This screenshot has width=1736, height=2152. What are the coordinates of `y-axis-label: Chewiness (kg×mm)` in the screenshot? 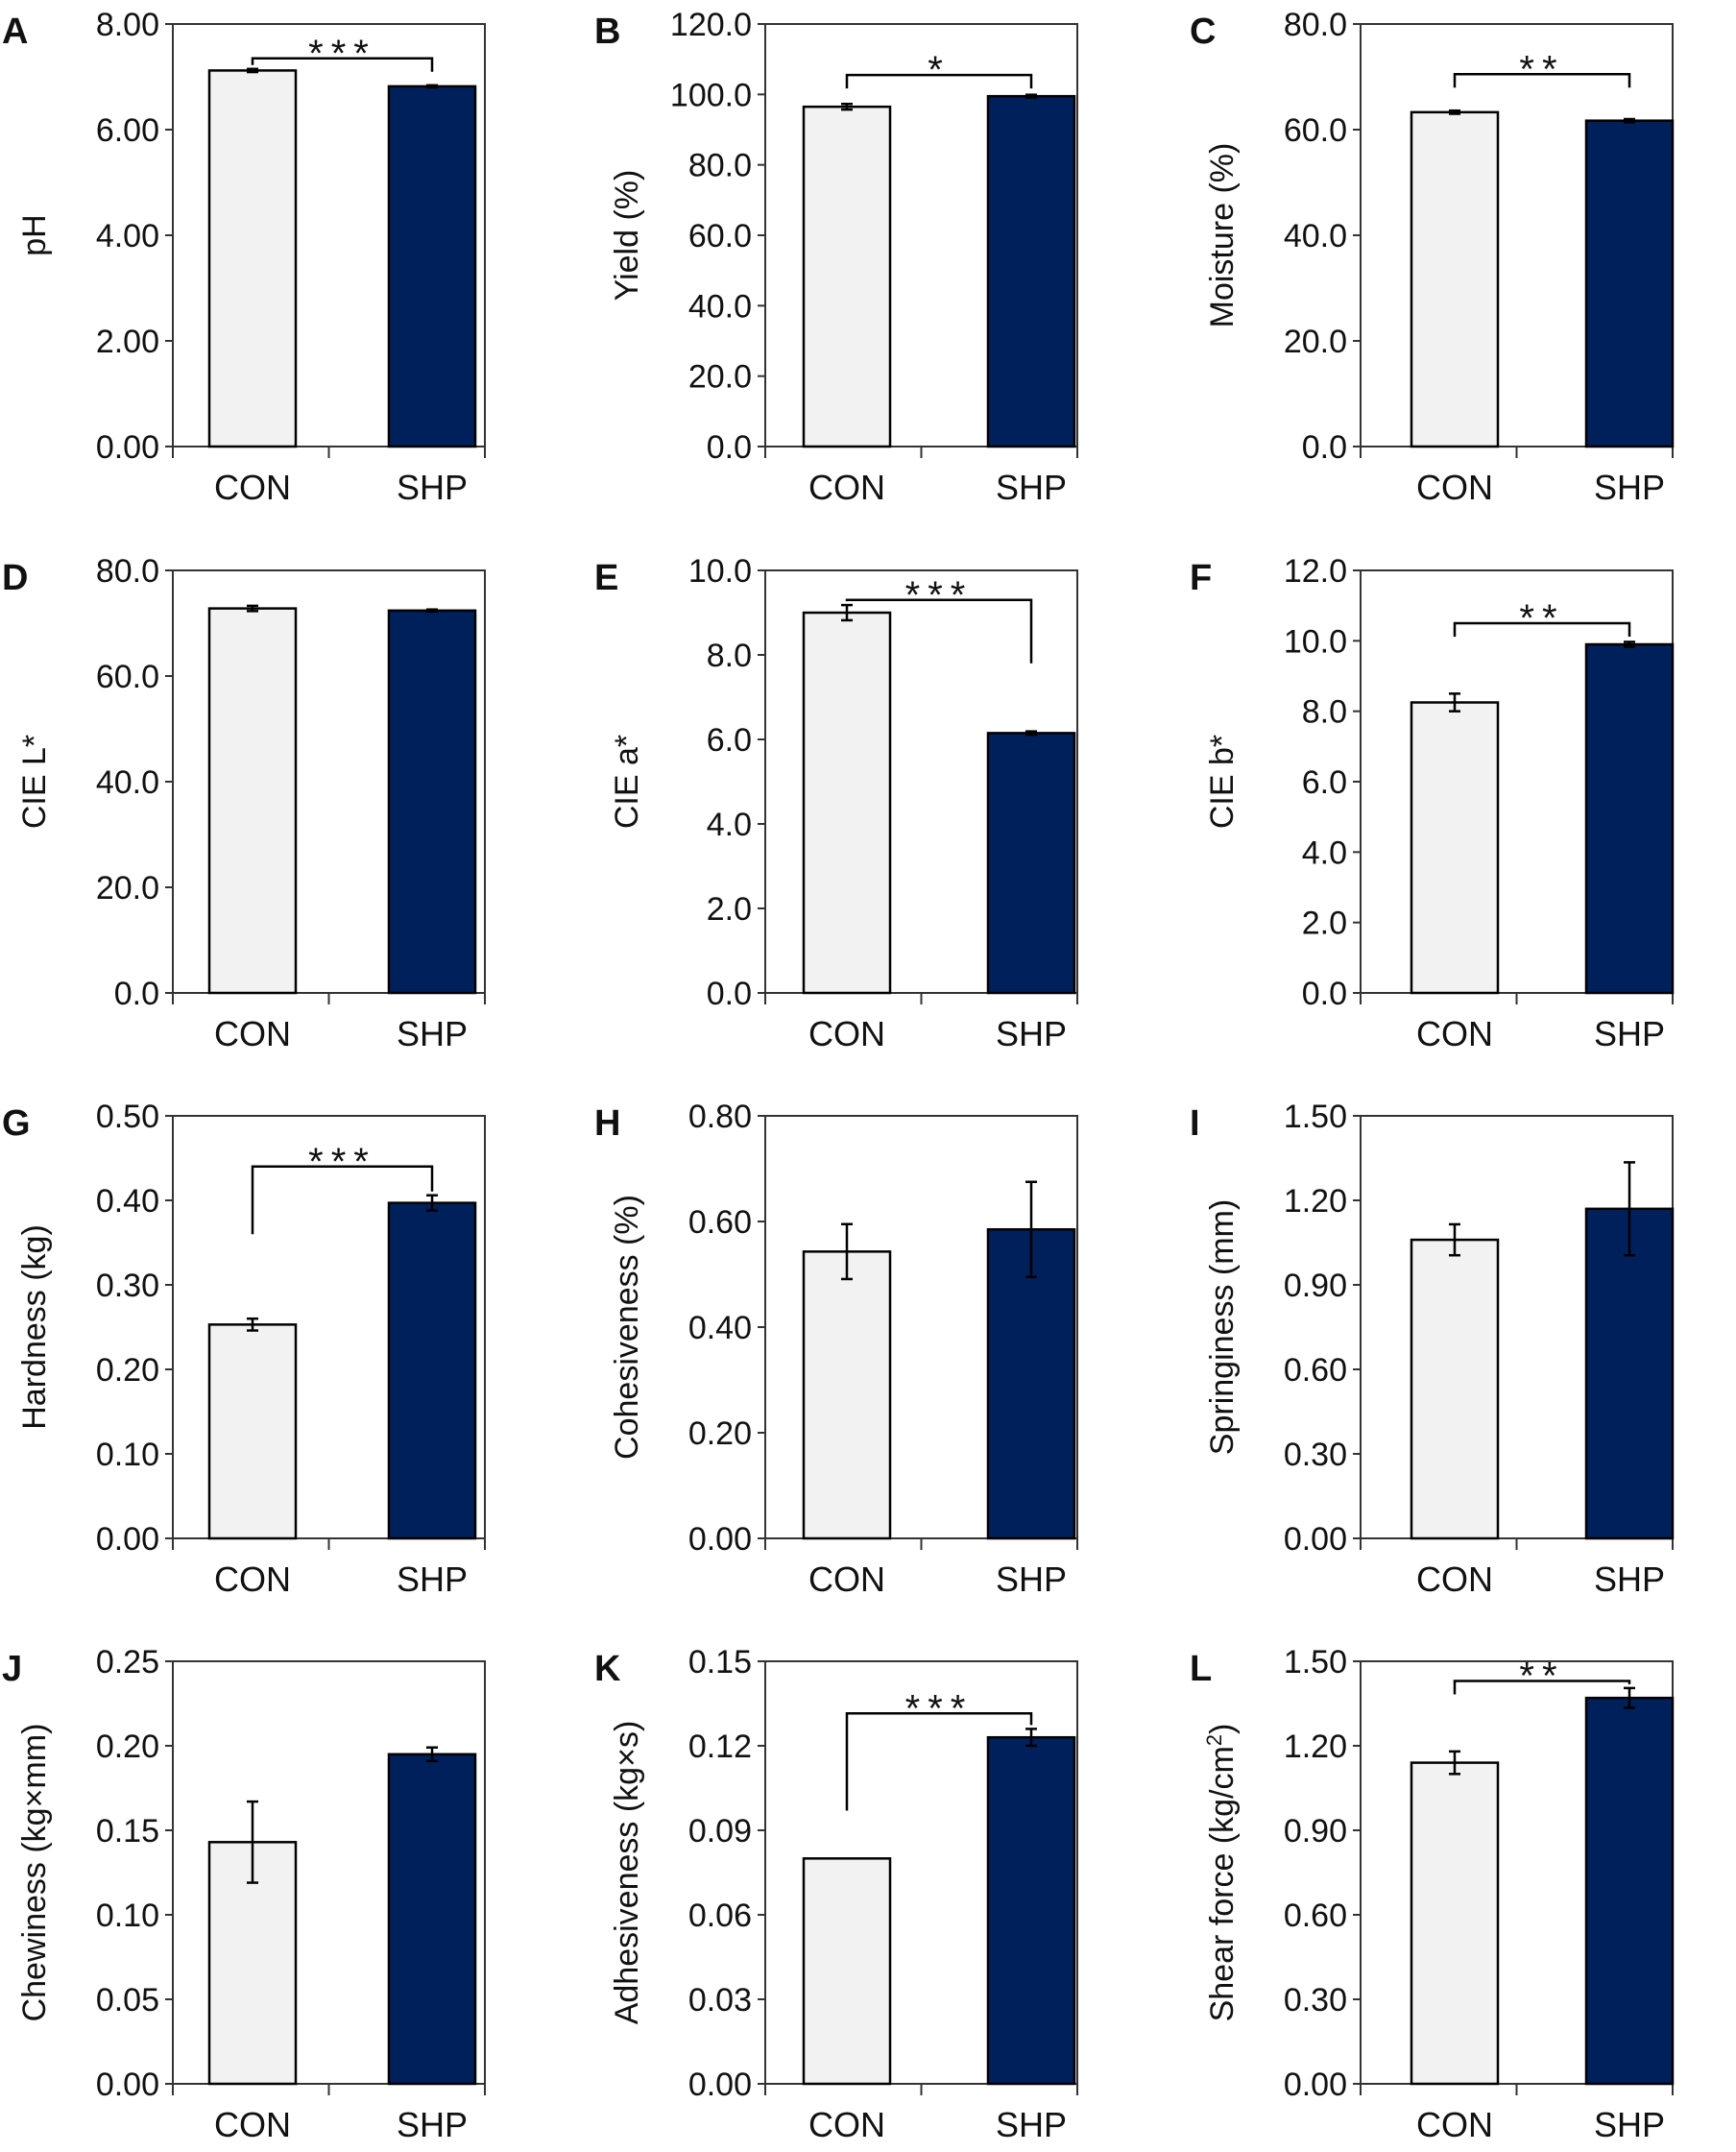 It's located at (34, 1873).